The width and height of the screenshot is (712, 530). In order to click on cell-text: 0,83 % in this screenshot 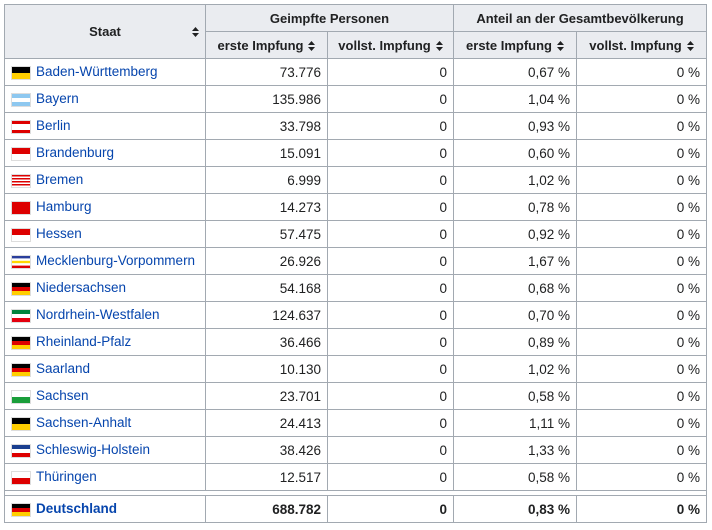, I will do `click(549, 509)`.